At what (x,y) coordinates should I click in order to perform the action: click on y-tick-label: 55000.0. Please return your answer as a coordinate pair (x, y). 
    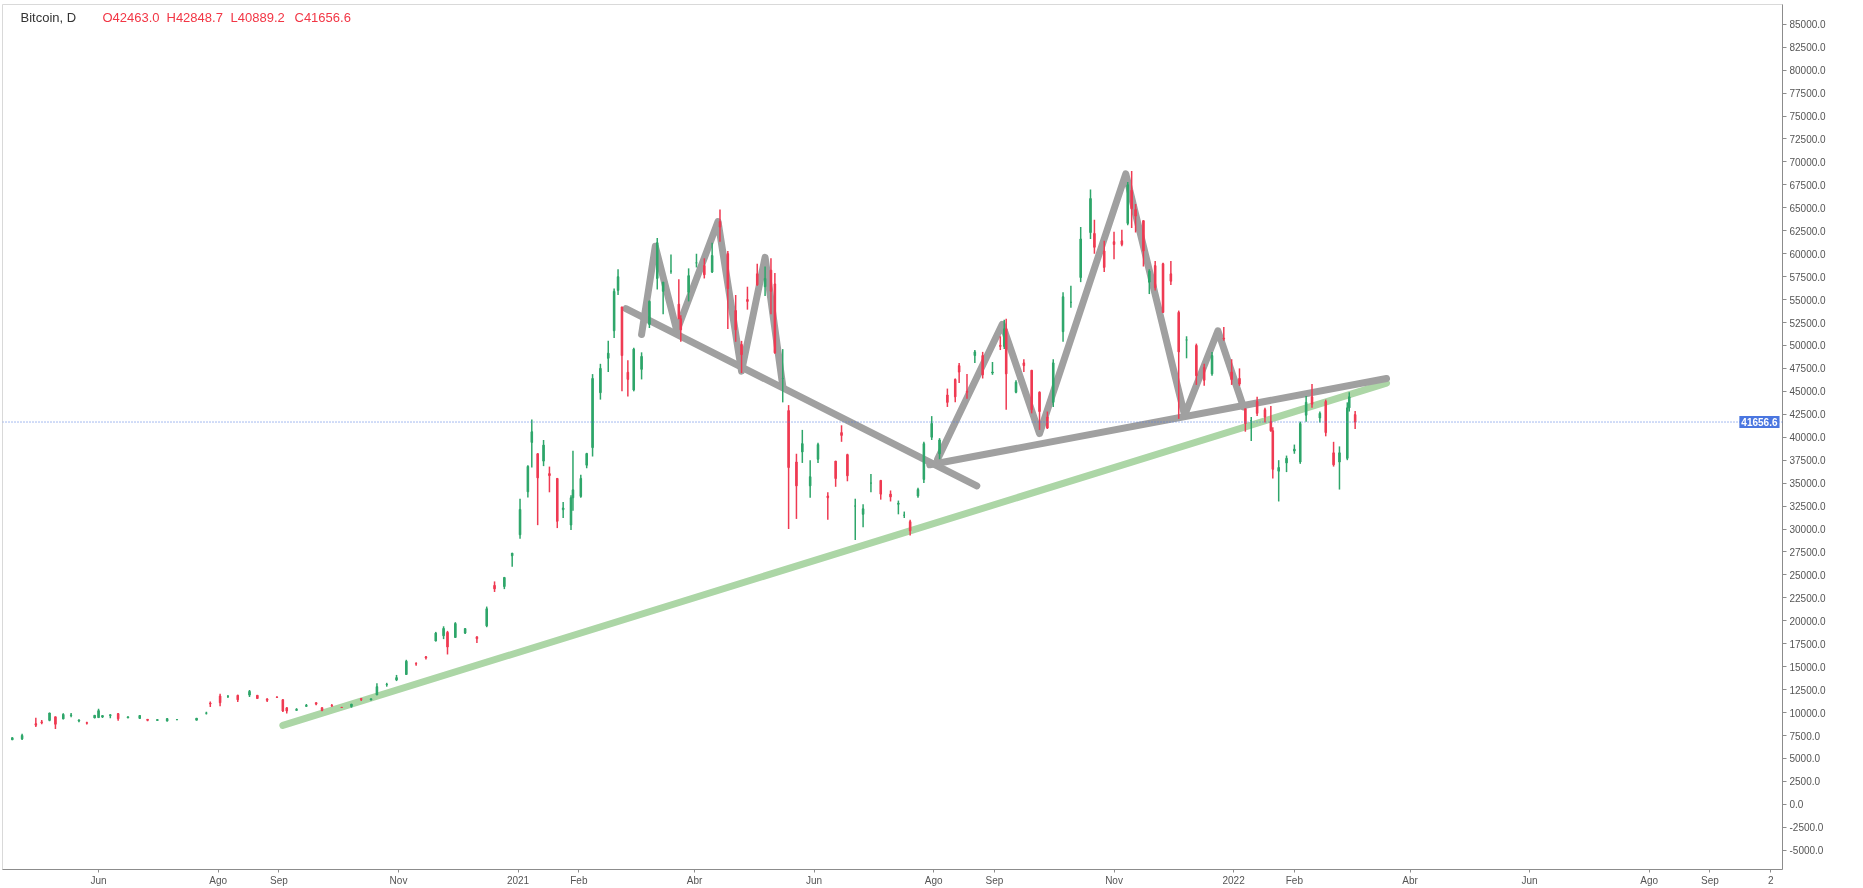
    Looking at the image, I should click on (1808, 300).